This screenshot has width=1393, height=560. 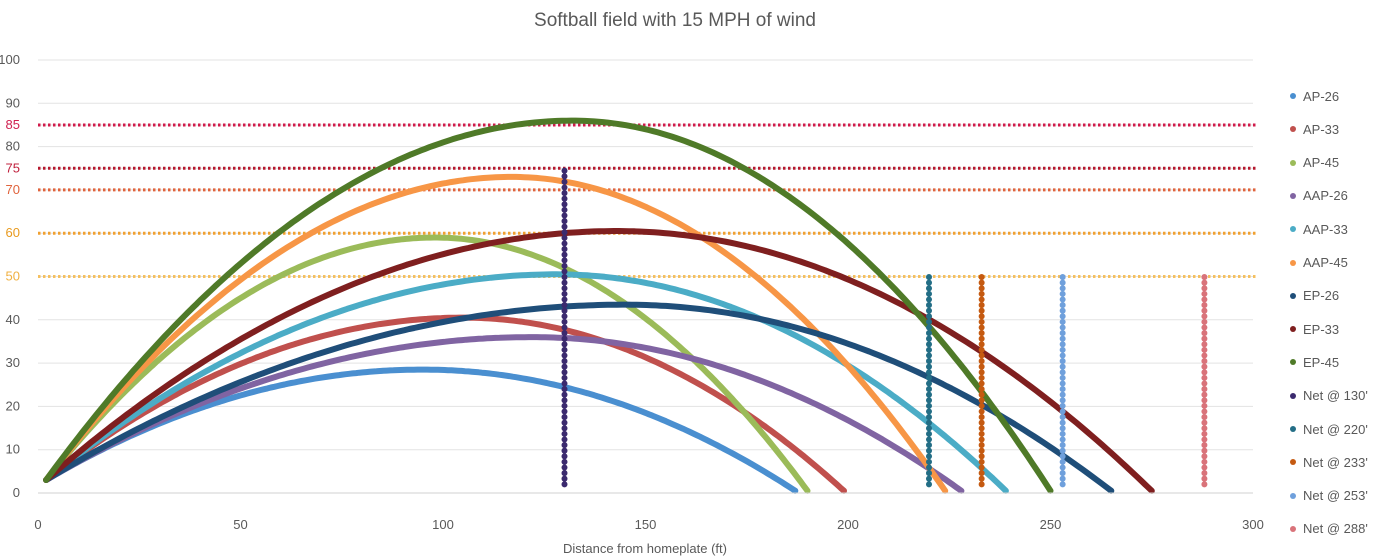 I want to click on x-tick-label: 200, so click(x=848, y=524).